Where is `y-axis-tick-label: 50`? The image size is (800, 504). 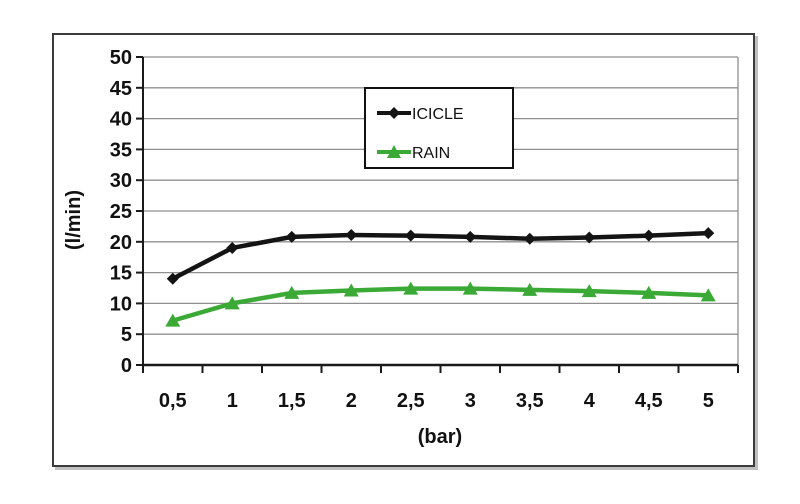
y-axis-tick-label: 50 is located at coordinates (121, 58).